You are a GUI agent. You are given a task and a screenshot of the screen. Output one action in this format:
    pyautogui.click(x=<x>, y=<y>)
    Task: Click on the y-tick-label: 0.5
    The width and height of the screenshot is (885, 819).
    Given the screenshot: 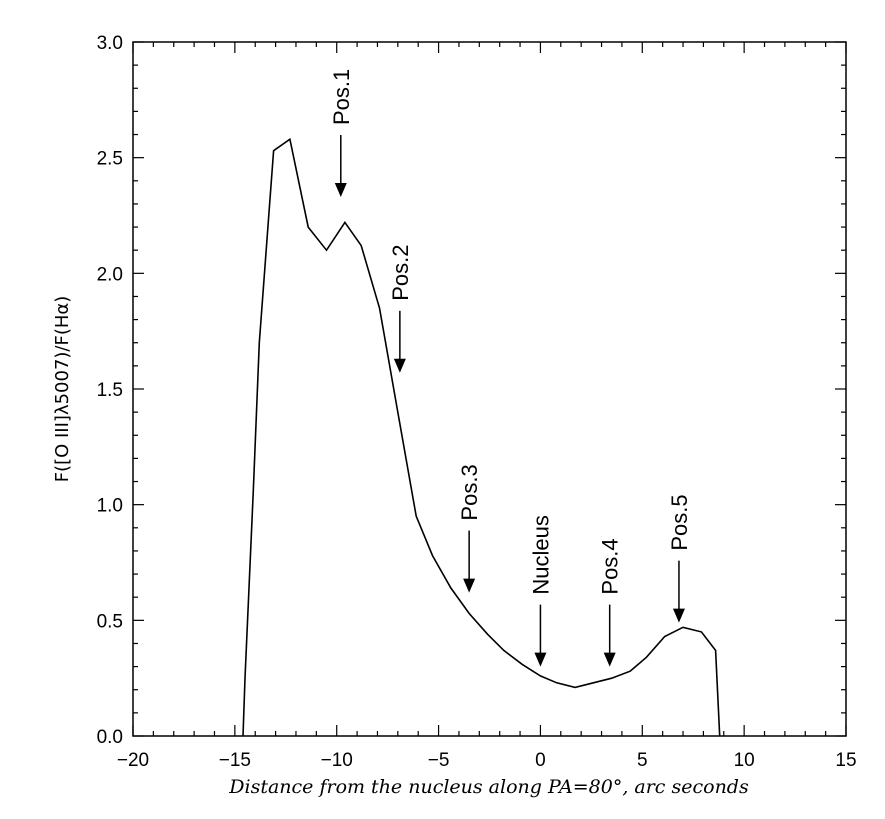 What is the action you would take?
    pyautogui.click(x=110, y=621)
    